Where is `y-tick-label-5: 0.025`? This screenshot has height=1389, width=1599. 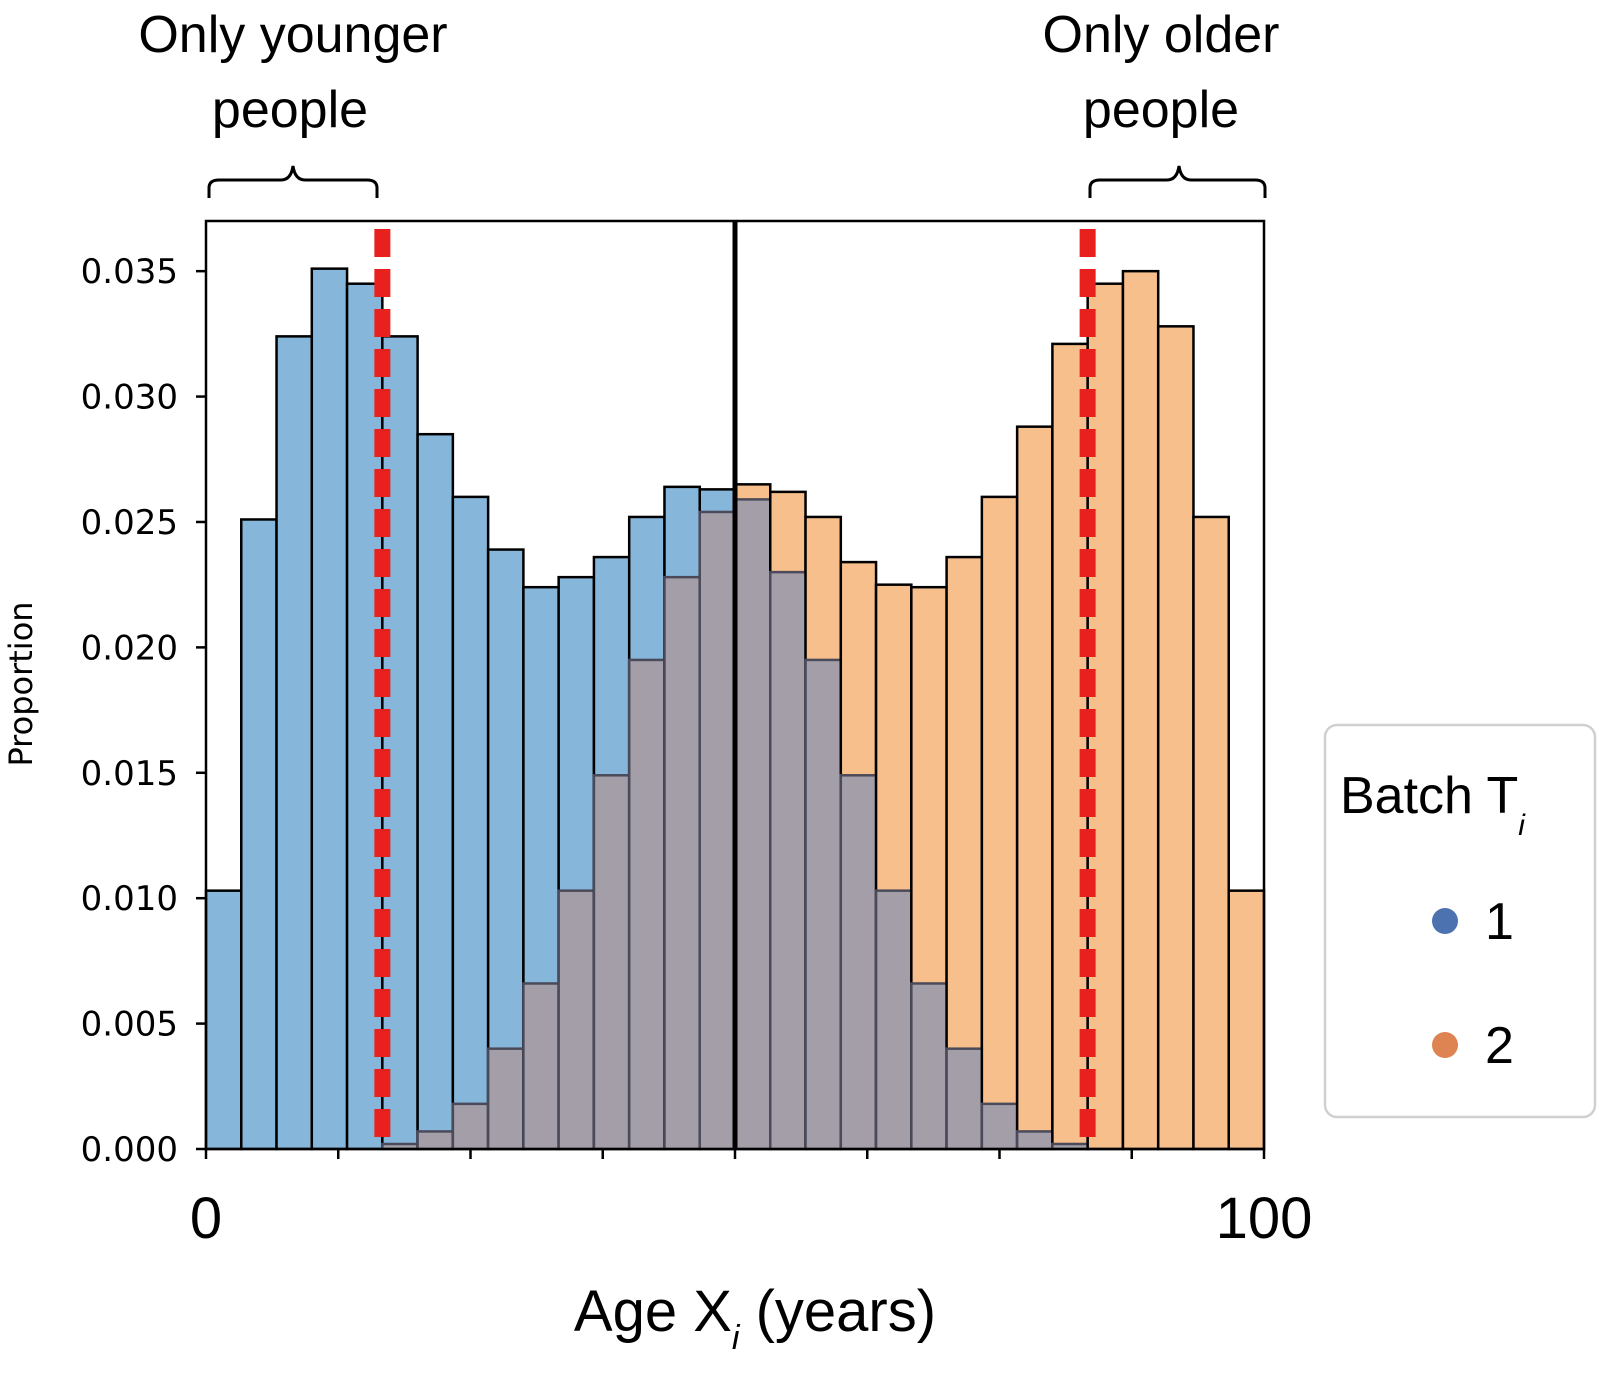
y-tick-label-5: 0.025 is located at coordinates (129, 523).